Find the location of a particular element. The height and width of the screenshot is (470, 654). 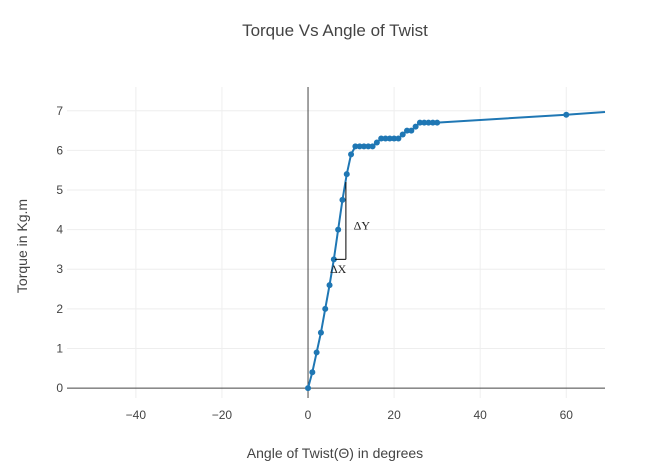

delta-y-label: ΔY is located at coordinates (362, 226).